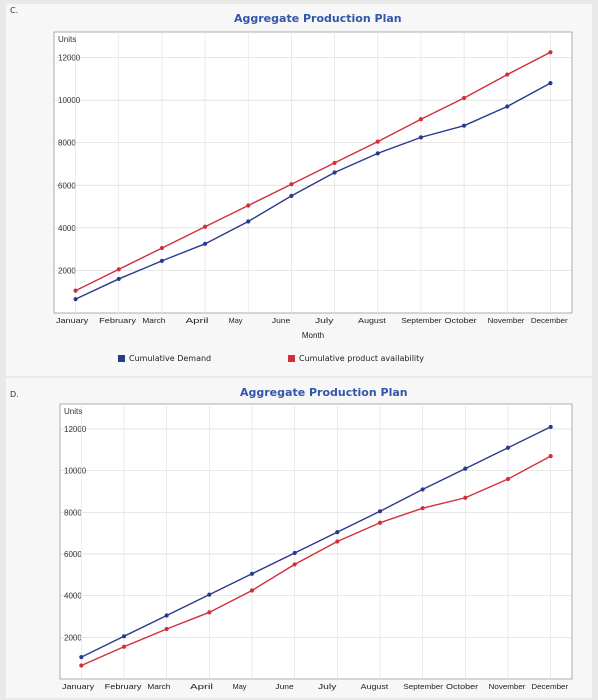  What do you see at coordinates (123, 686) in the screenshot?
I see `x-tick-label: February` at bounding box center [123, 686].